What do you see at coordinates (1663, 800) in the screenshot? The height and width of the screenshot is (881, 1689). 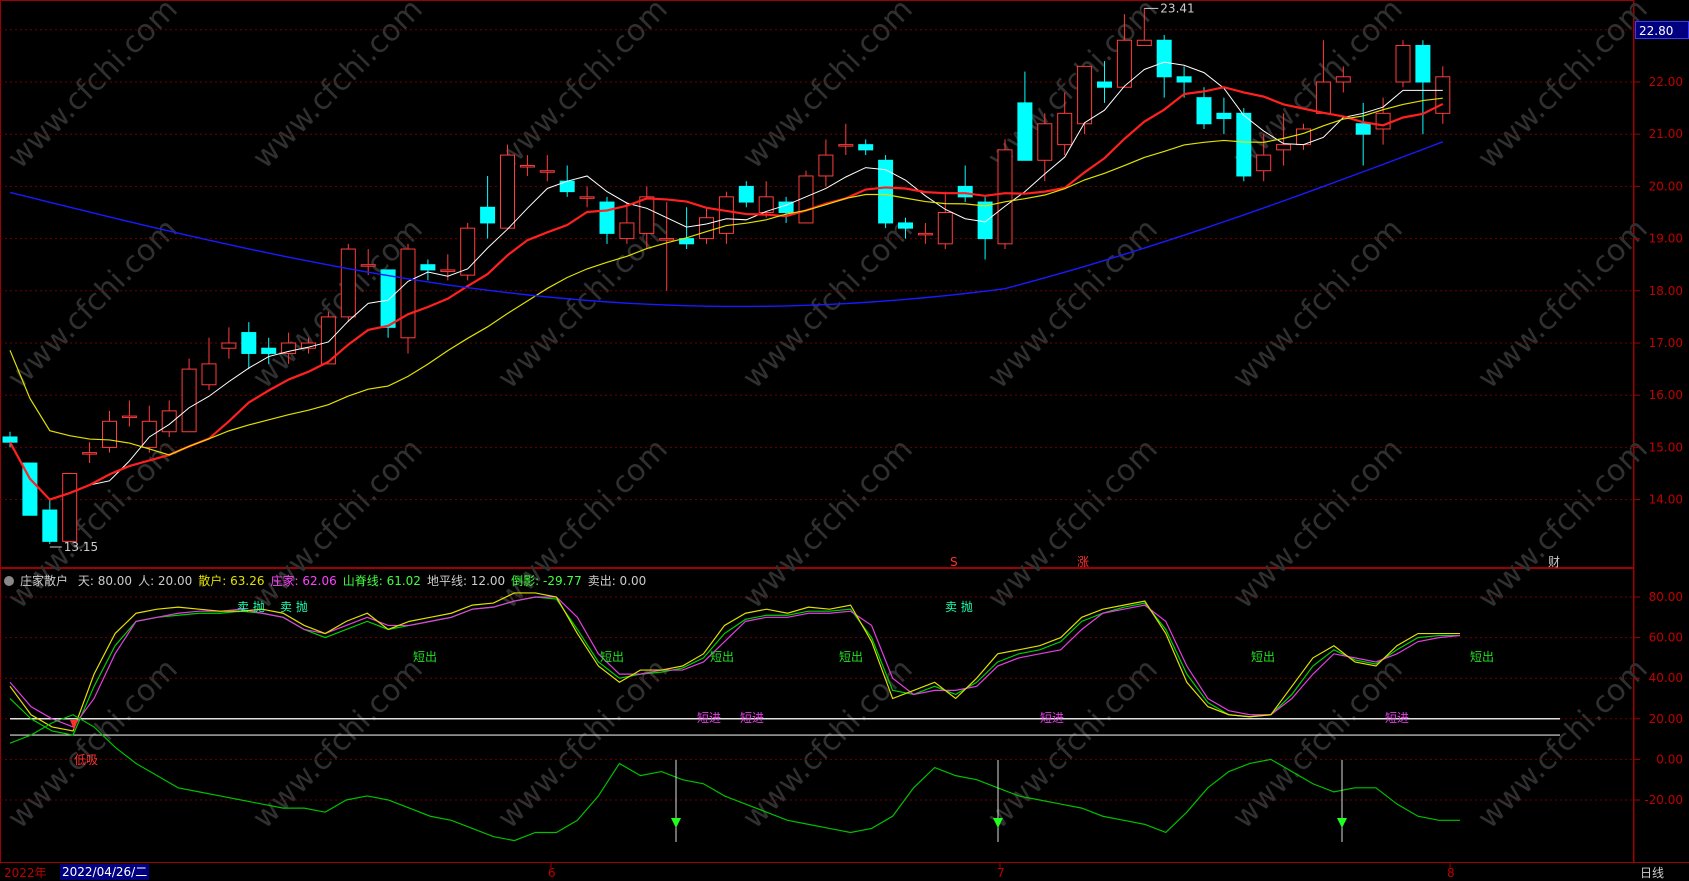 I see `indicator-tick-label: -20.00` at bounding box center [1663, 800].